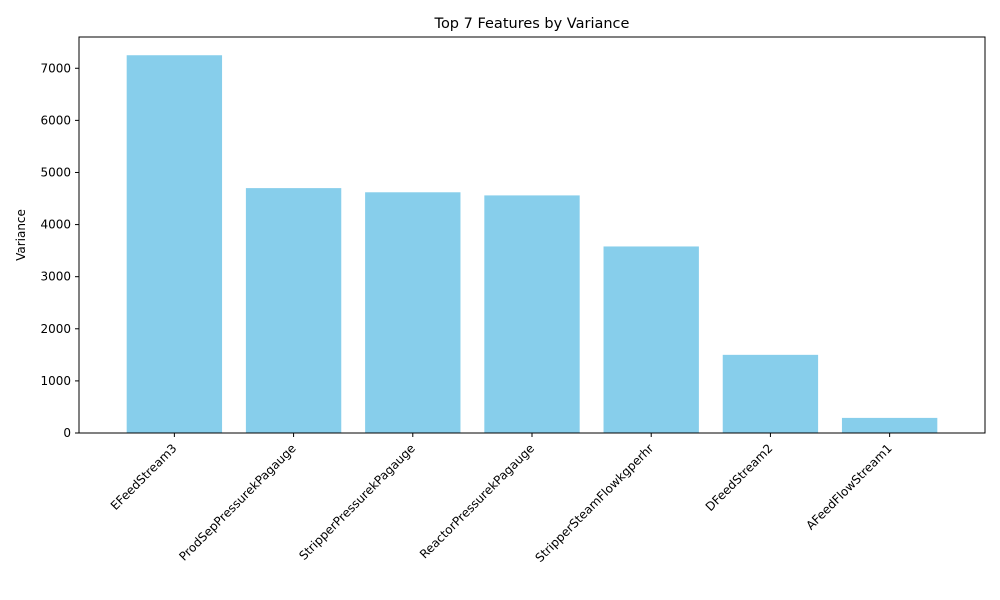  Describe the element at coordinates (293, 310) in the screenshot. I see `bar-ProdSepPressurekPagauge` at that location.